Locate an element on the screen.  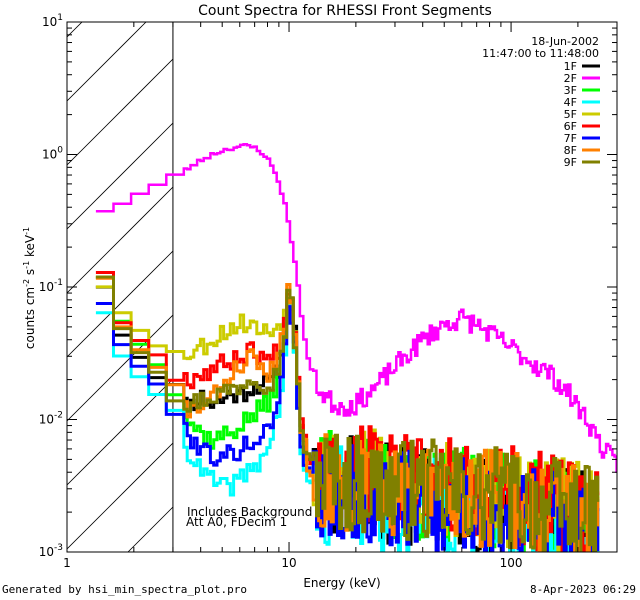
legend-label-1F: 1F is located at coordinates (570, 66).